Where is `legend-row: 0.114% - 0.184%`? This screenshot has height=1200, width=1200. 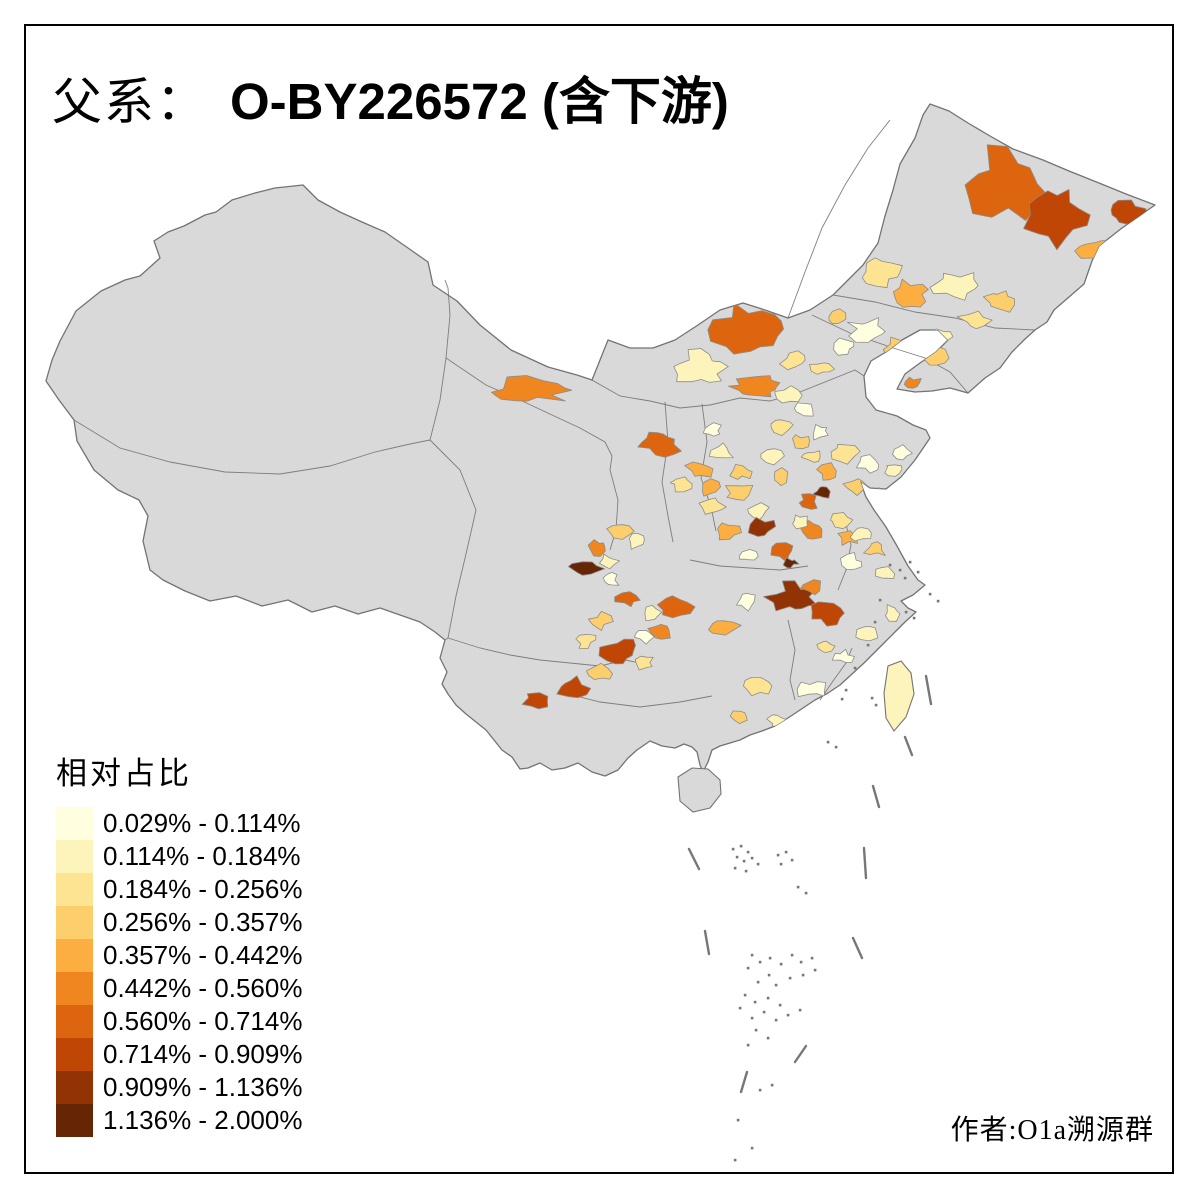
legend-row: 0.114% - 0.184% is located at coordinates (179, 856).